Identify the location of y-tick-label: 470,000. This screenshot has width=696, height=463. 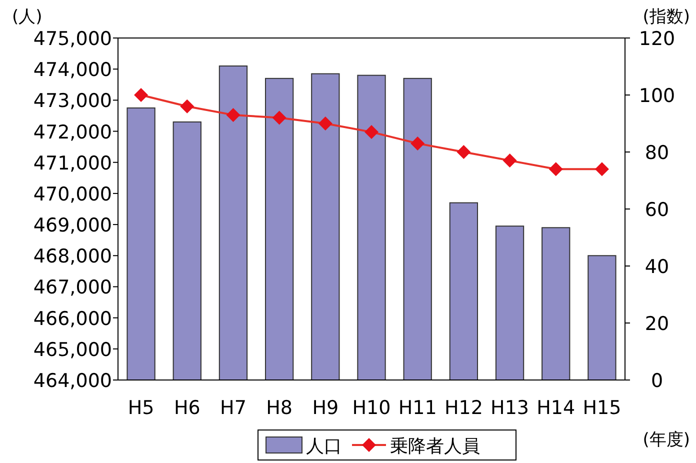
(72, 194).